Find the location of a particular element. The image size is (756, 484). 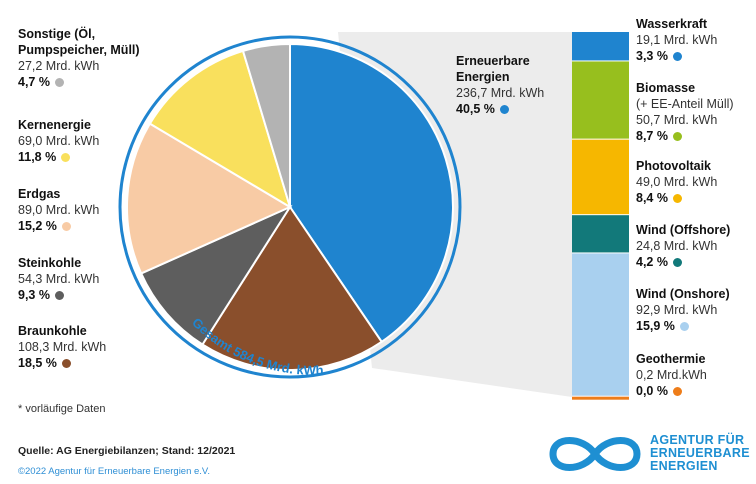

biomass-percent: 8,7 % is located at coordinates (652, 136).